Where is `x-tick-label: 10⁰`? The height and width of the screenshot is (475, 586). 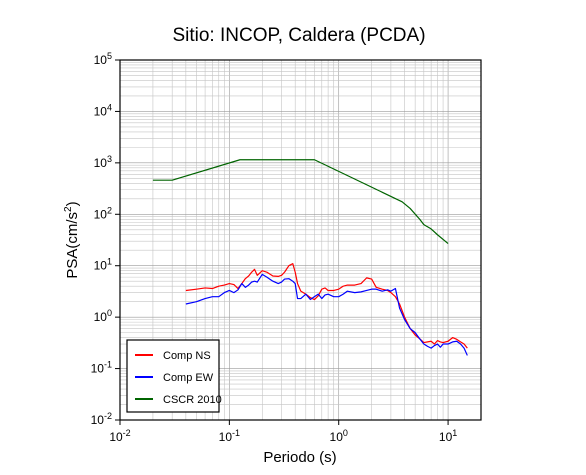
x-tick-label: 10⁰ is located at coordinates (339, 436).